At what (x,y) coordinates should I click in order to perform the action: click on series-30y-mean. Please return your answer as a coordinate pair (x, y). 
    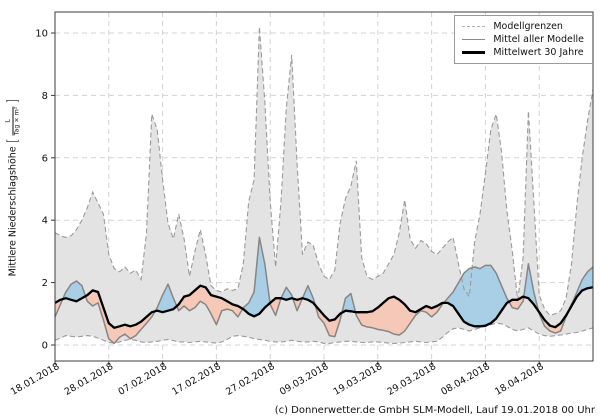
    Looking at the image, I should click on (324, 306).